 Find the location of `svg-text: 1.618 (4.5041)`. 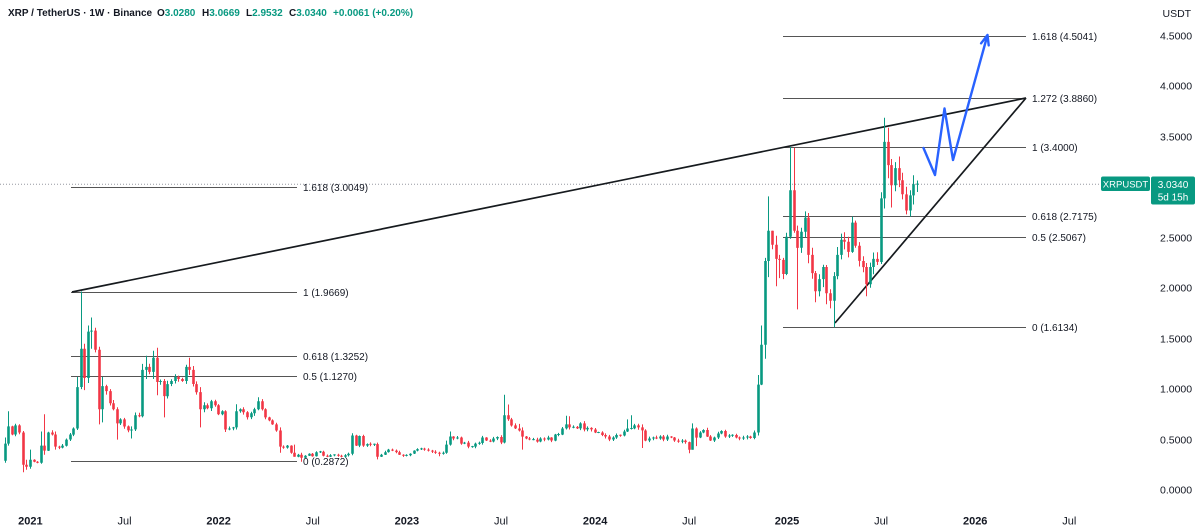

svg-text: 1.618 (4.5041) is located at coordinates (1064, 37).